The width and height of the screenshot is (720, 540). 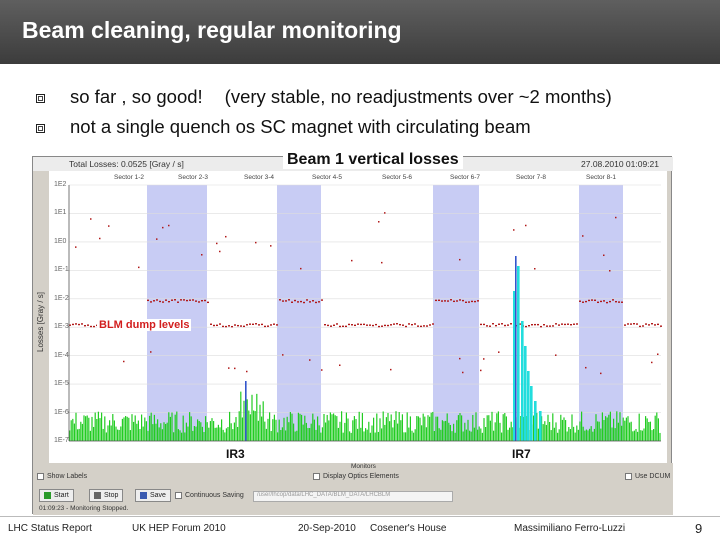 What do you see at coordinates (356, 476) in the screenshot?
I see `display-optics-checkbox: Display Optics Elements` at bounding box center [356, 476].